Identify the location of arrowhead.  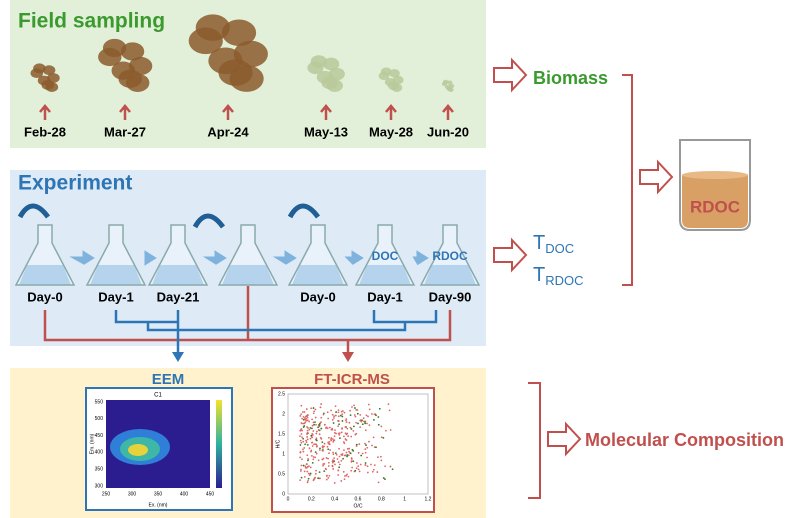
(348, 357).